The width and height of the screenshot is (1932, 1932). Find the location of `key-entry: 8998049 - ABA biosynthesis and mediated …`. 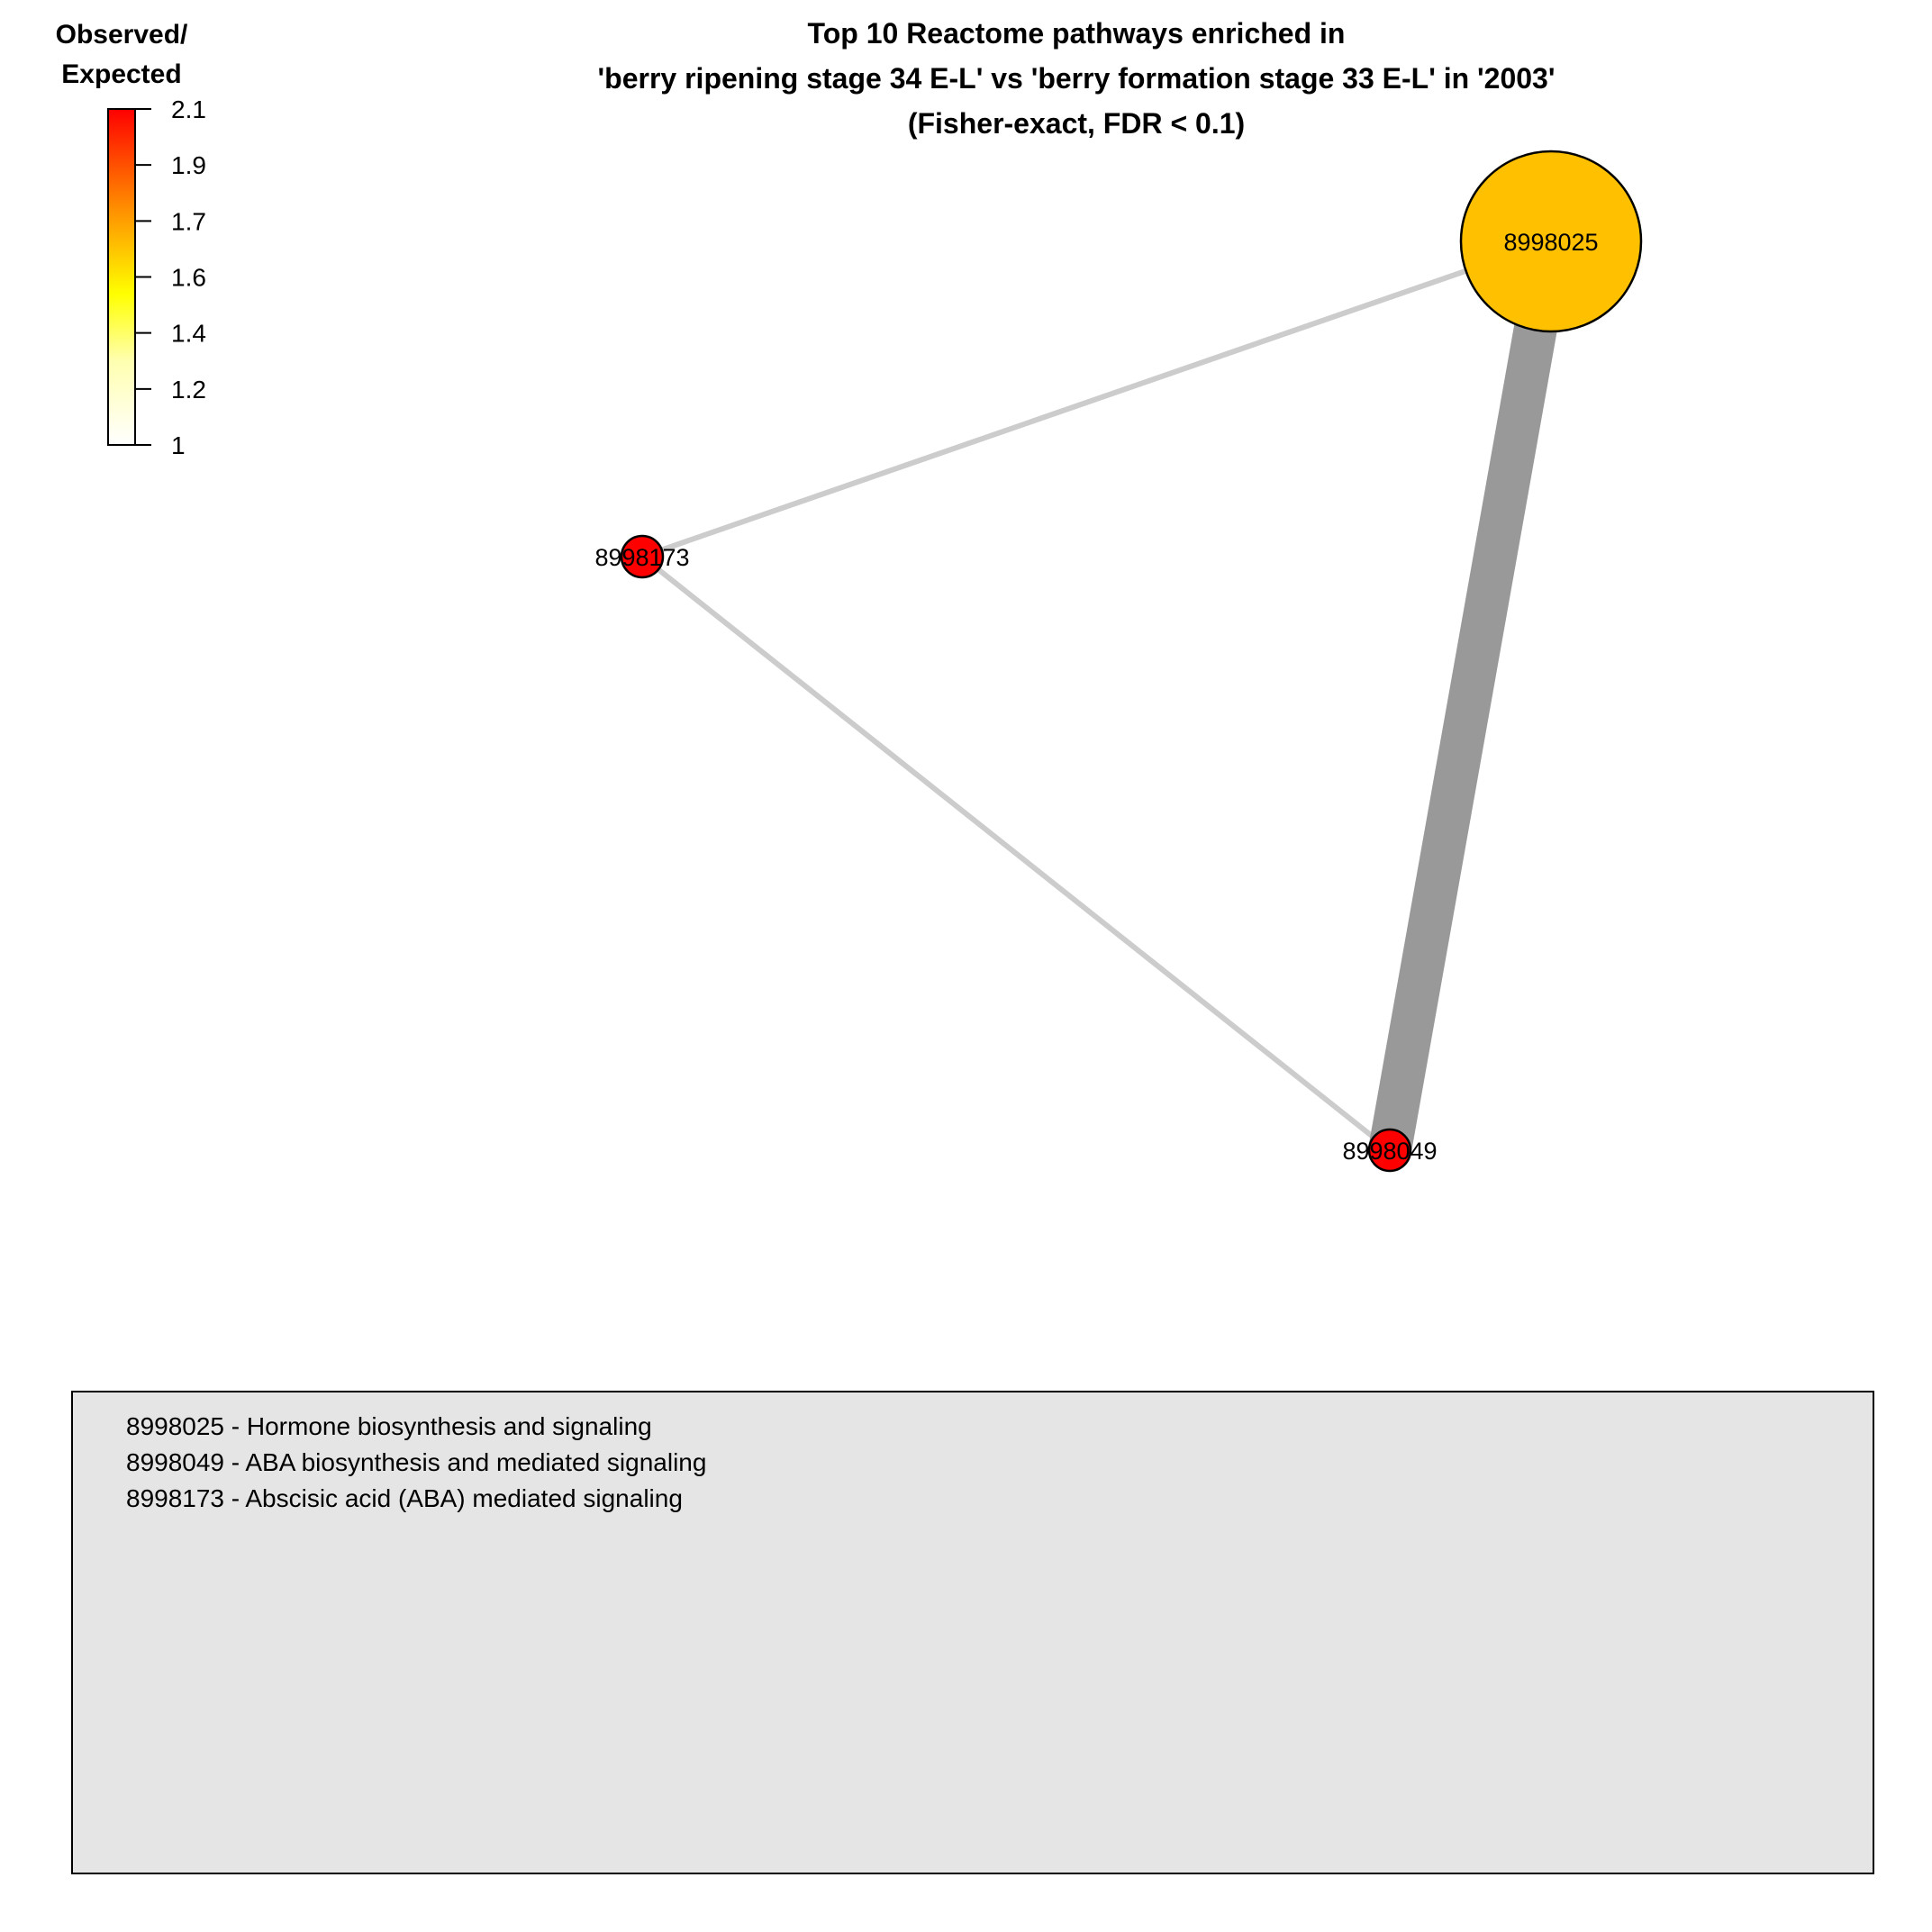

key-entry: 8998049 - ABA biosynthesis and mediated … is located at coordinates (416, 1462).